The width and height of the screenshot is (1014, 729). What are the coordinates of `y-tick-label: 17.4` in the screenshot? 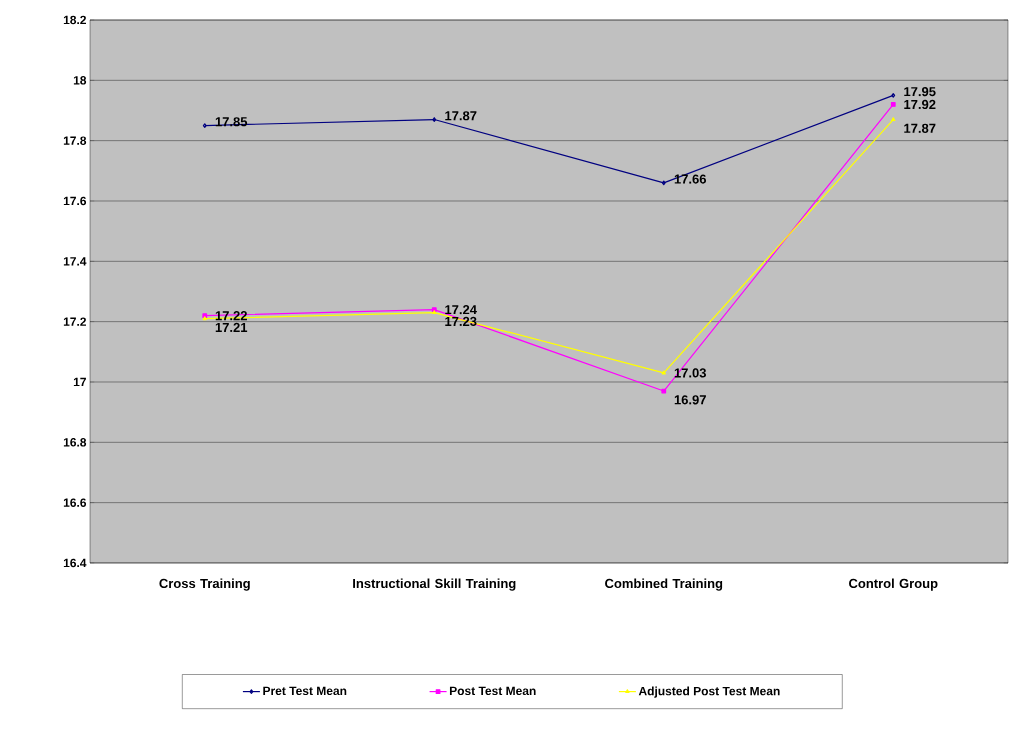 It's located at (75, 261).